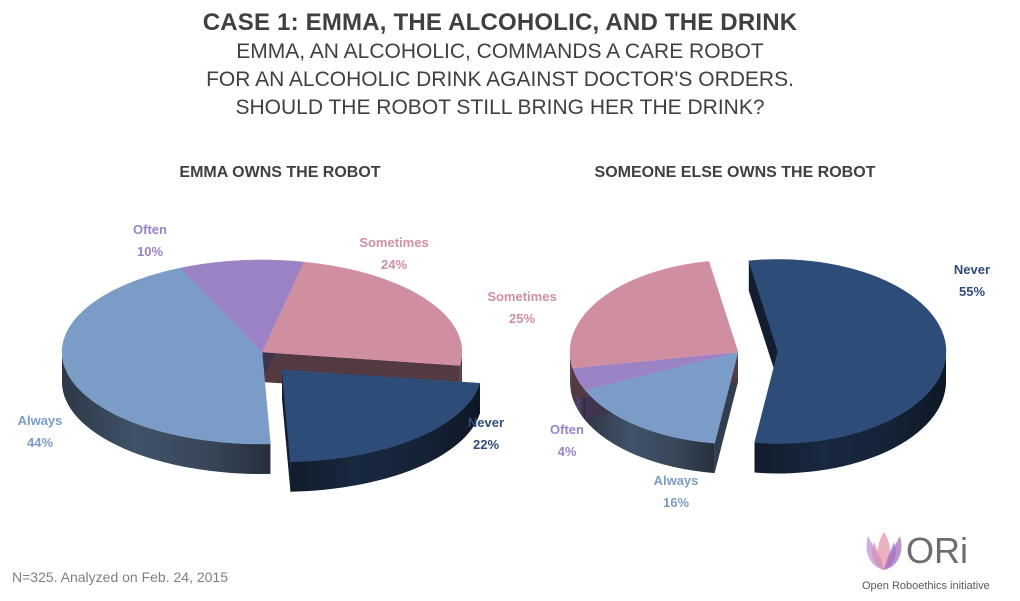 This screenshot has width=1020, height=601. Describe the element at coordinates (567, 451) in the screenshot. I see `value-often-1: 4%` at that location.